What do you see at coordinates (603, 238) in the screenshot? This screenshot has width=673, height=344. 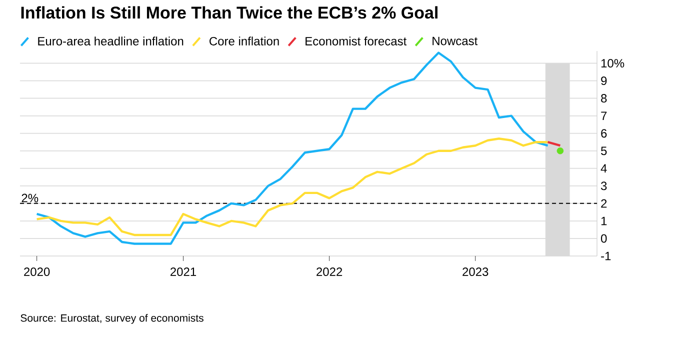 I see `y-tick-label: 0` at bounding box center [603, 238].